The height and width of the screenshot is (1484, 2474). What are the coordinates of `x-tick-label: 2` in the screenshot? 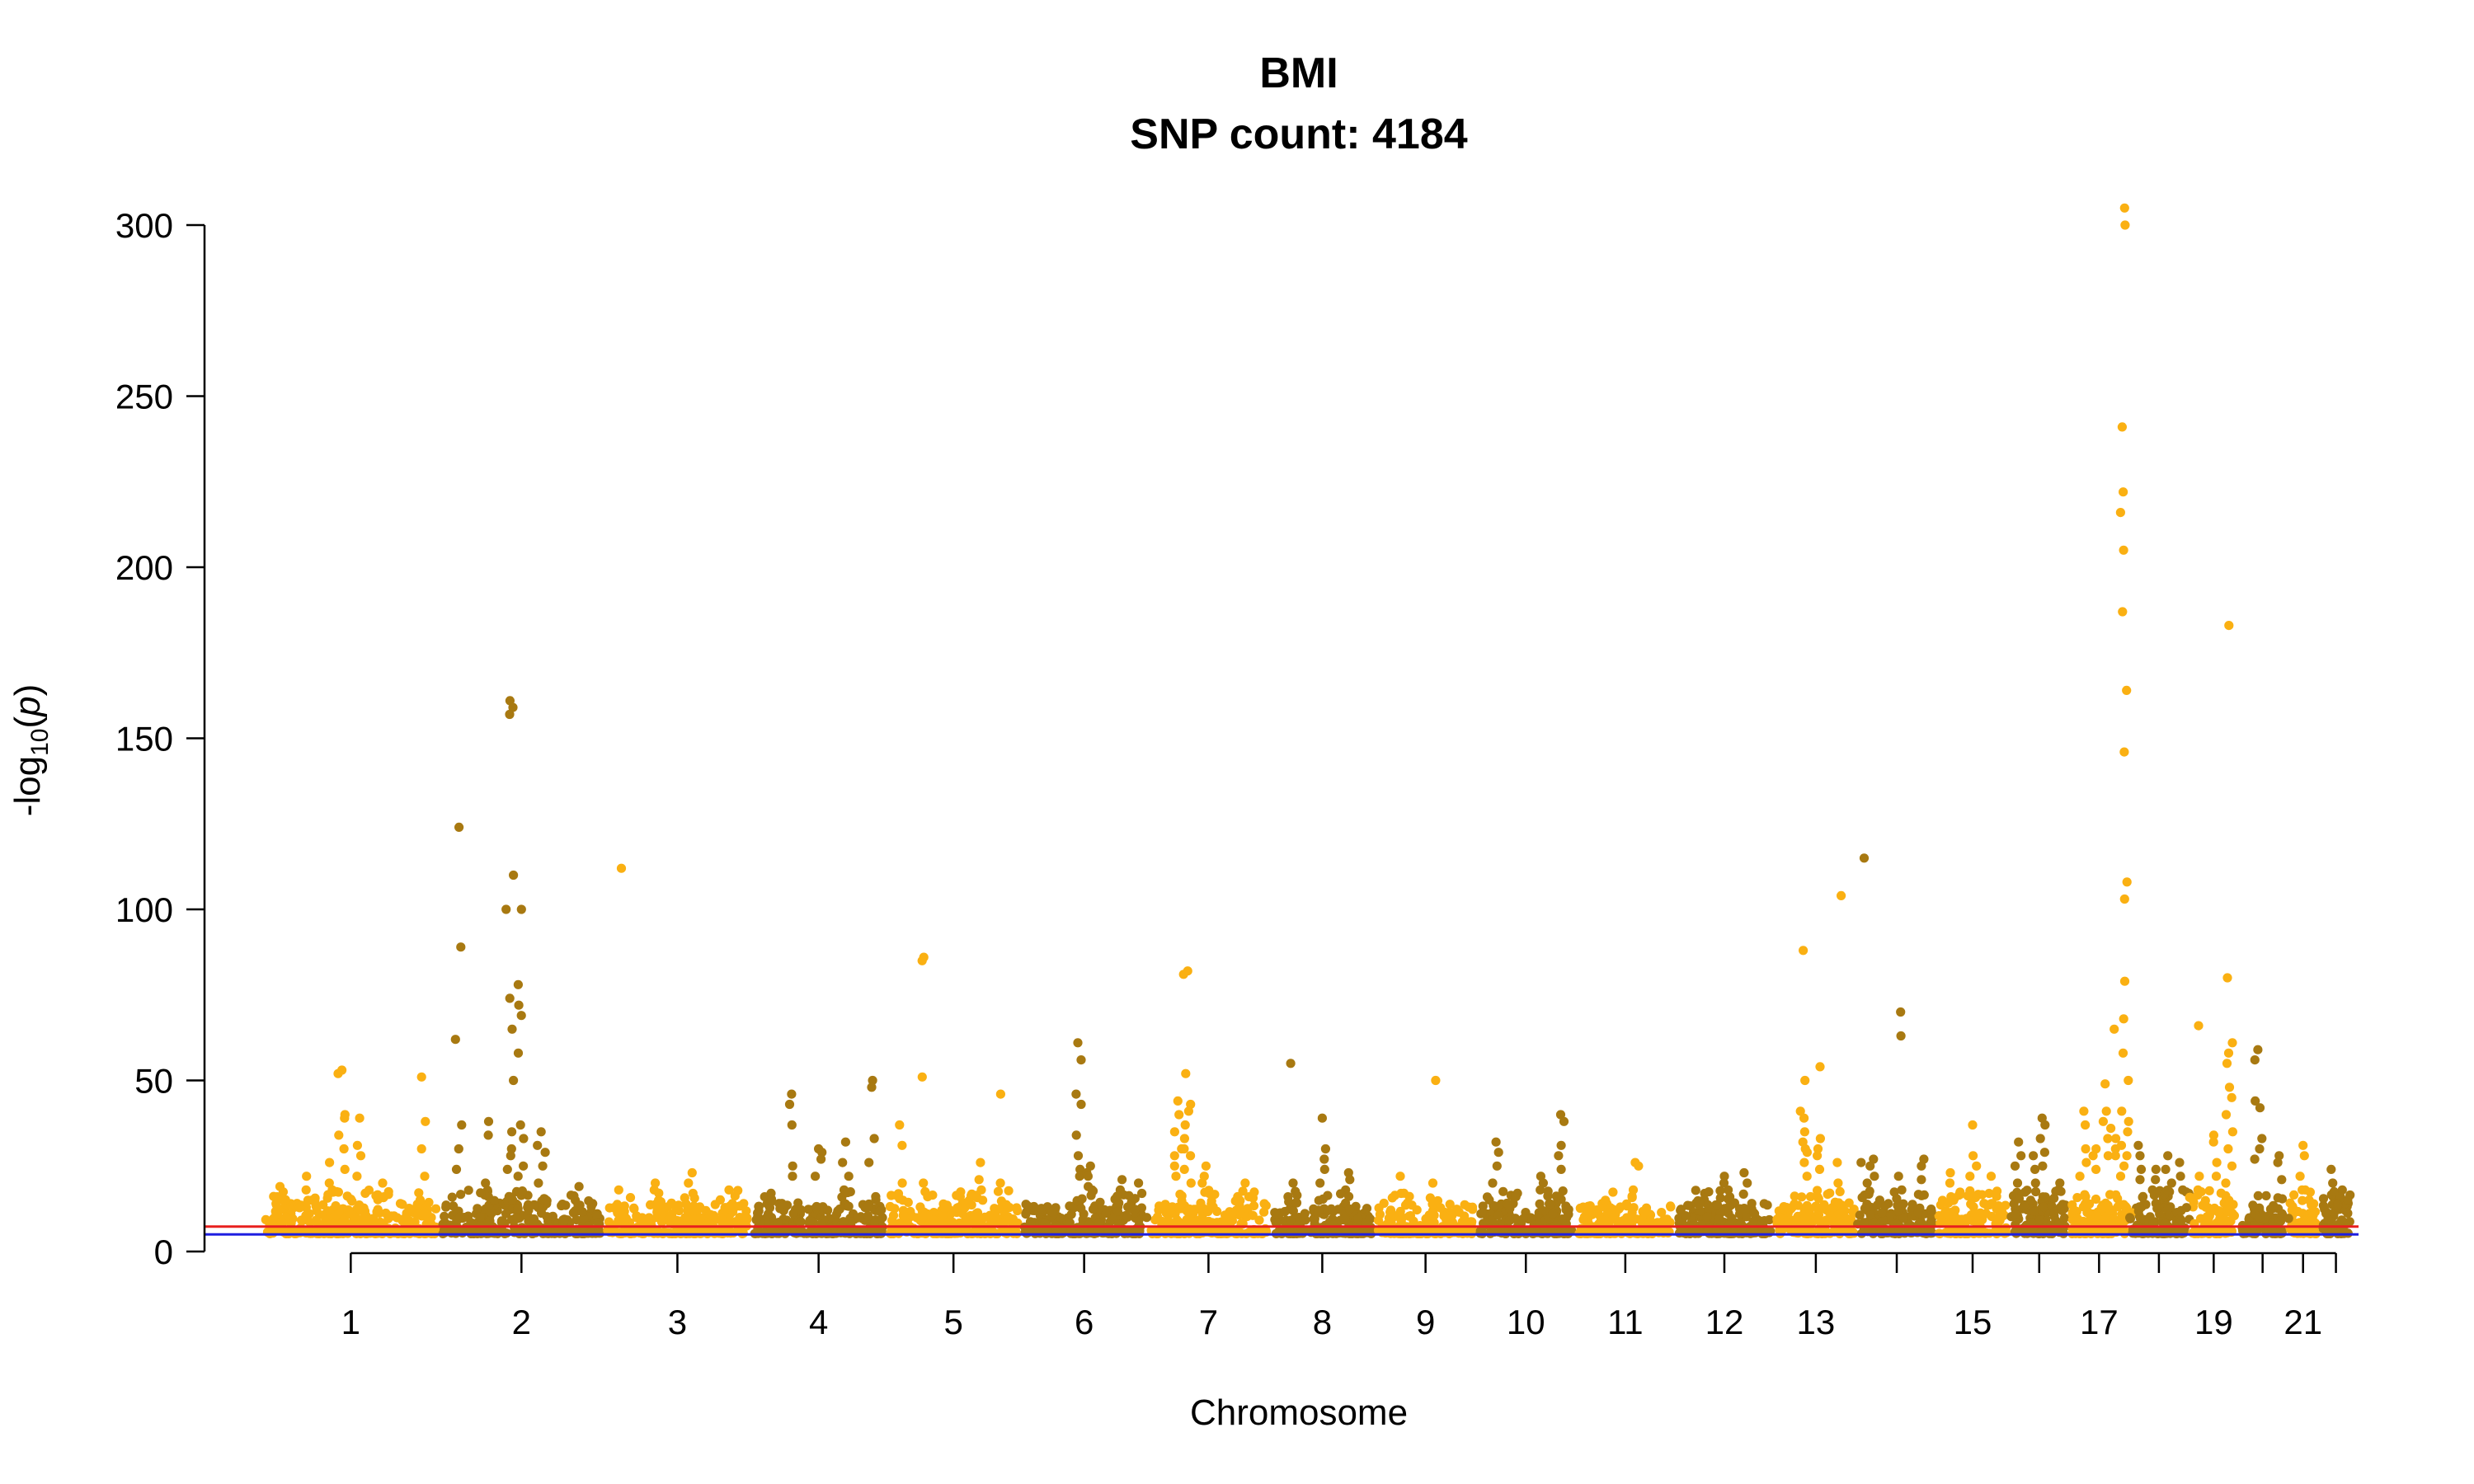 It's located at (521, 1322).